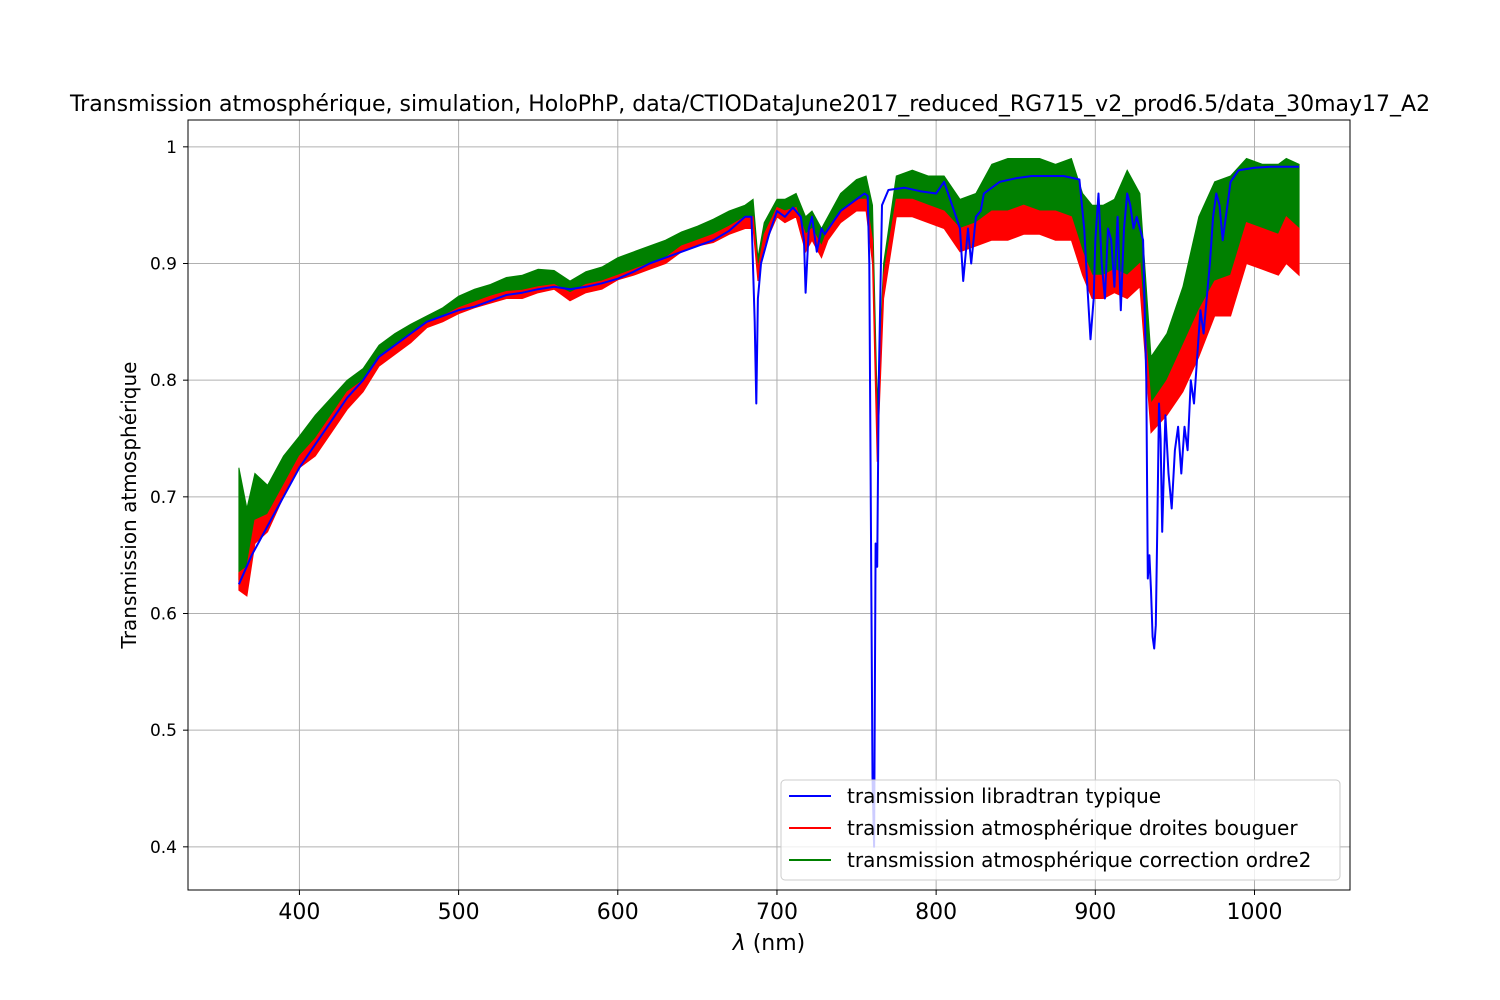 The image size is (1500, 1000). Describe the element at coordinates (299, 912) in the screenshot. I see `x-tick-label: 400` at that location.